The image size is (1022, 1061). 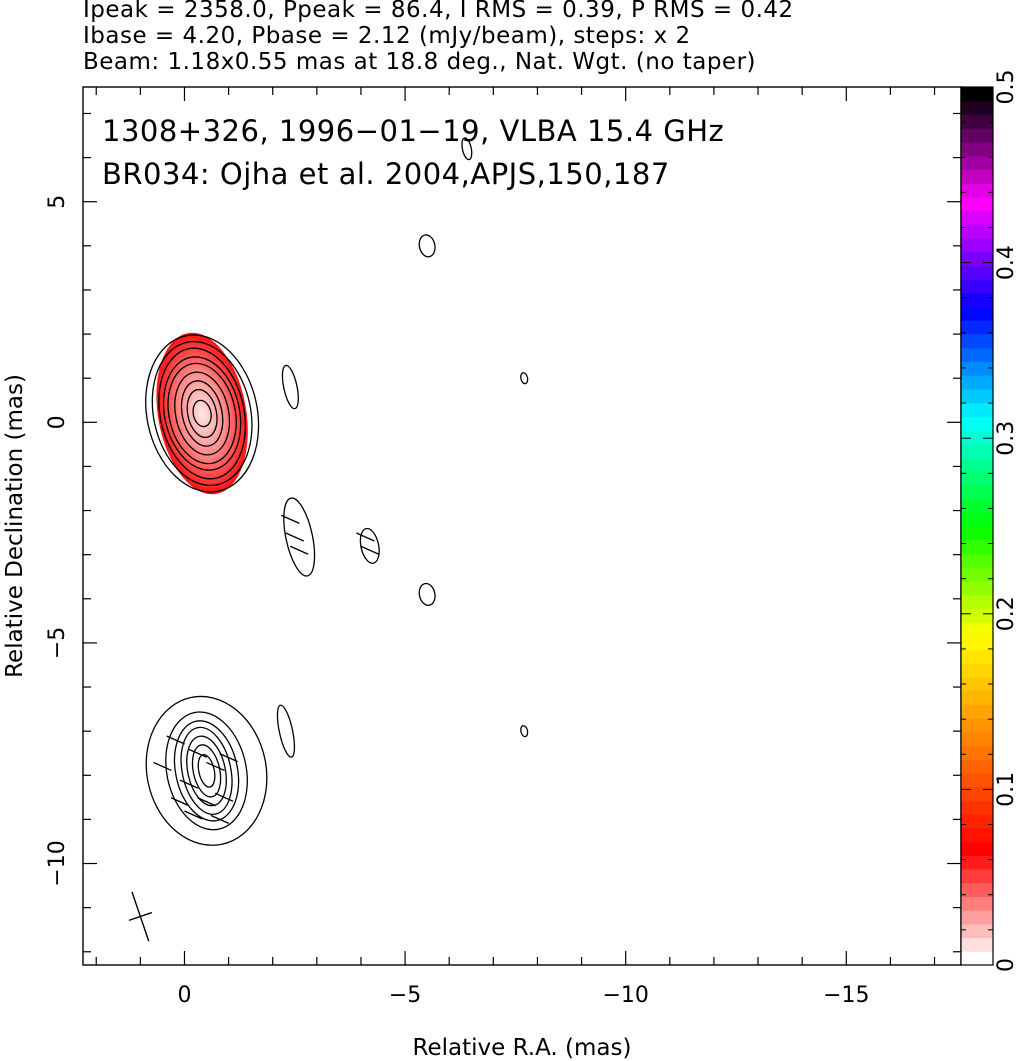 I want to click on colorbar-tick-label: 0.3, so click(x=1006, y=438).